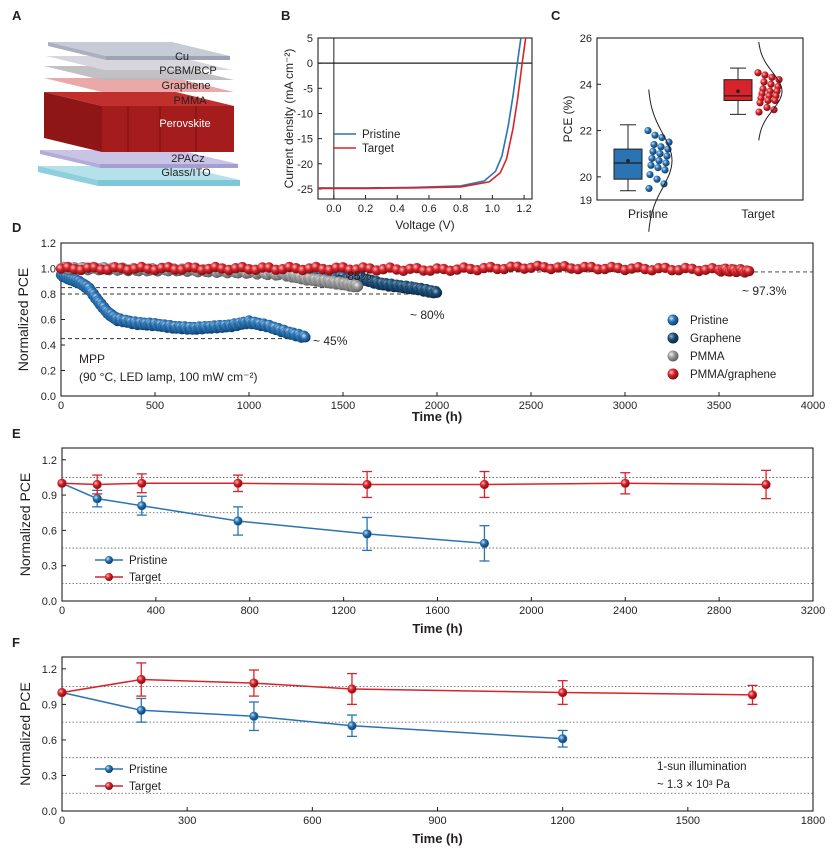  I want to click on device-stack-illustration, so click(139, 114).